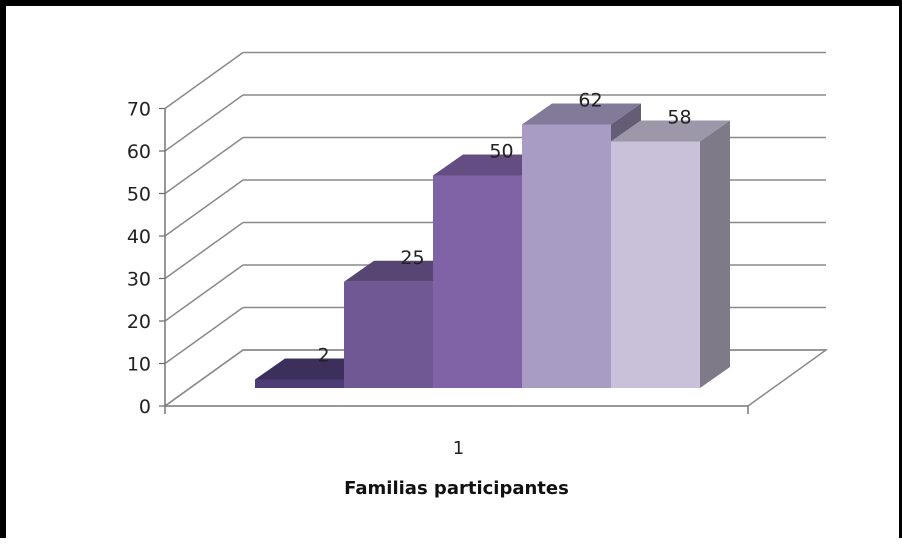 The height and width of the screenshot is (544, 902). Describe the element at coordinates (139, 259) in the screenshot. I see `y-tick-labels: 0 10 20 30 40 50 60 70` at that location.